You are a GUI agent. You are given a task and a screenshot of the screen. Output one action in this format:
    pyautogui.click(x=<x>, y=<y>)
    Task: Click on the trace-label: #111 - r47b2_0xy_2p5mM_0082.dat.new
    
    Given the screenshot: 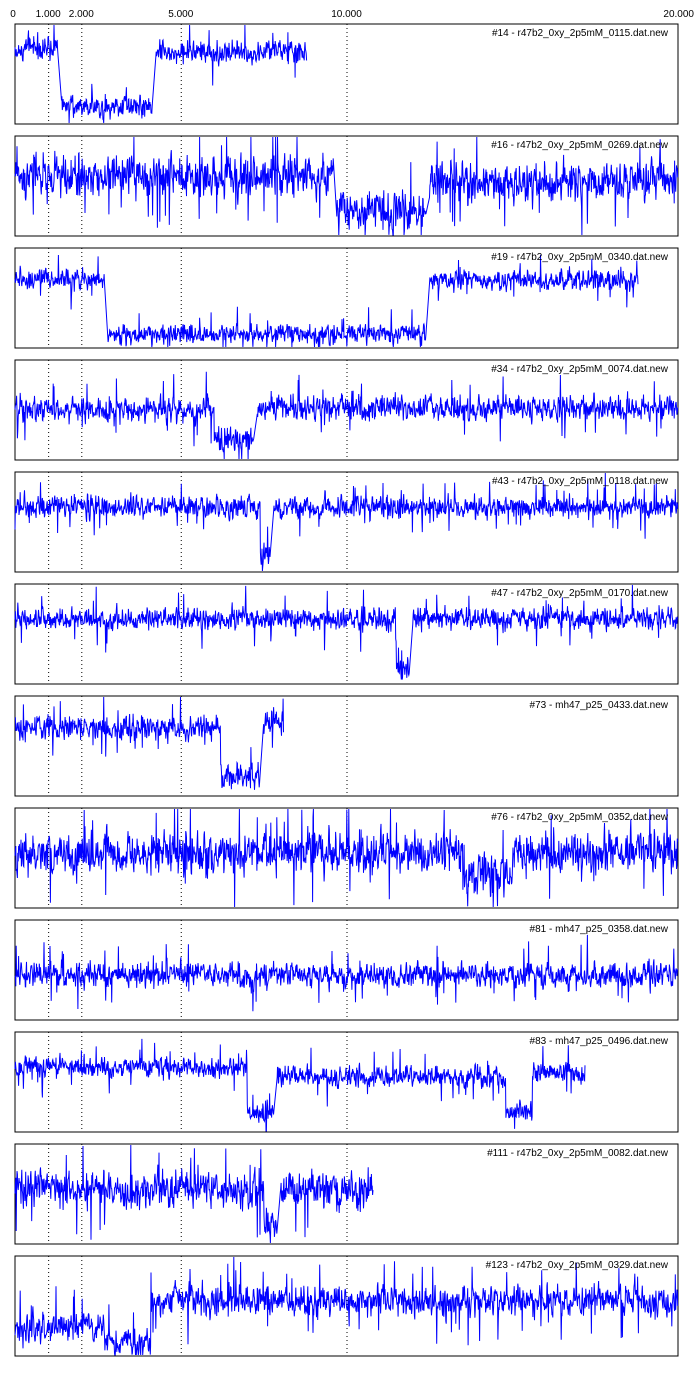 What is the action you would take?
    pyautogui.click(x=578, y=1153)
    